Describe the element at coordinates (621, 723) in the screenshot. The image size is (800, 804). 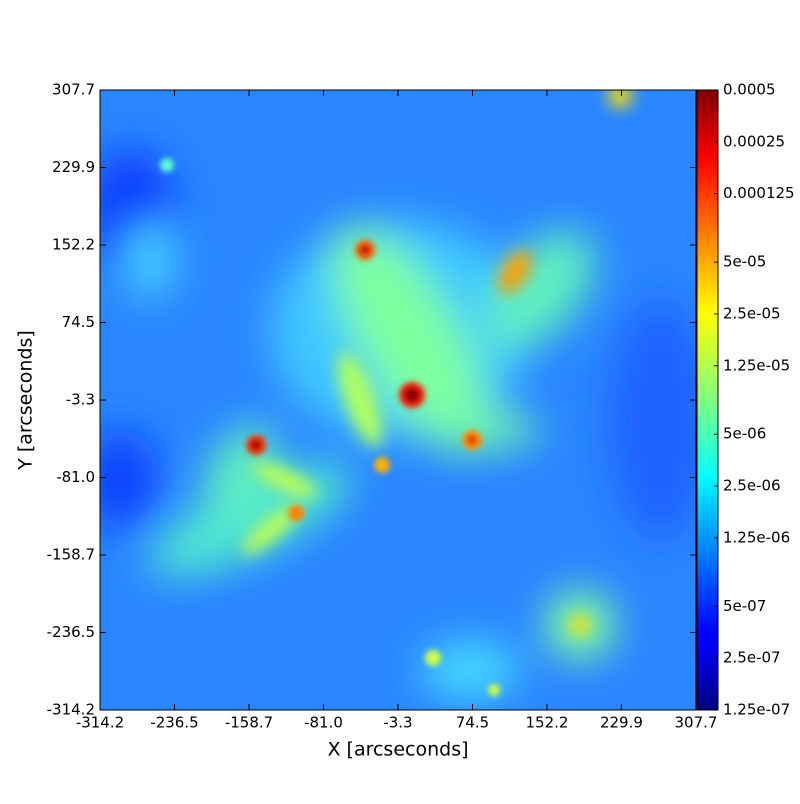
I see `x-tick-label: 229.9` at that location.